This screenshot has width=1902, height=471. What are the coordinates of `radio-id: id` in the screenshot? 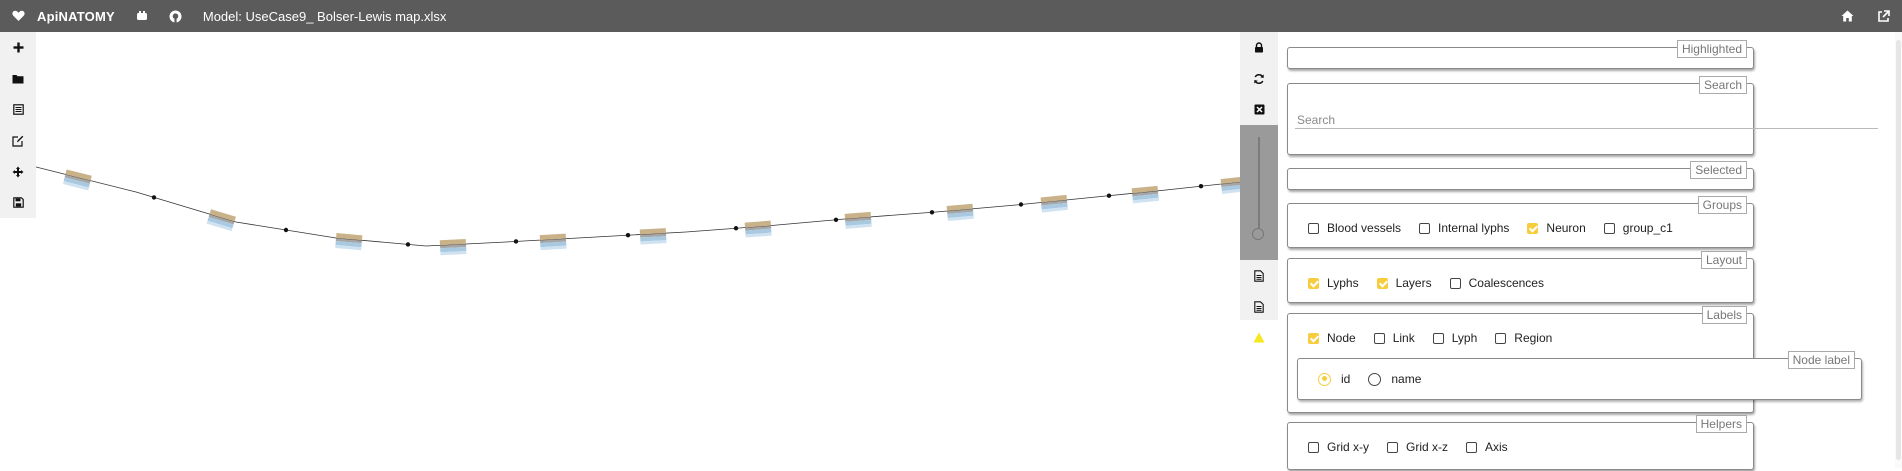 It's located at (1334, 379).